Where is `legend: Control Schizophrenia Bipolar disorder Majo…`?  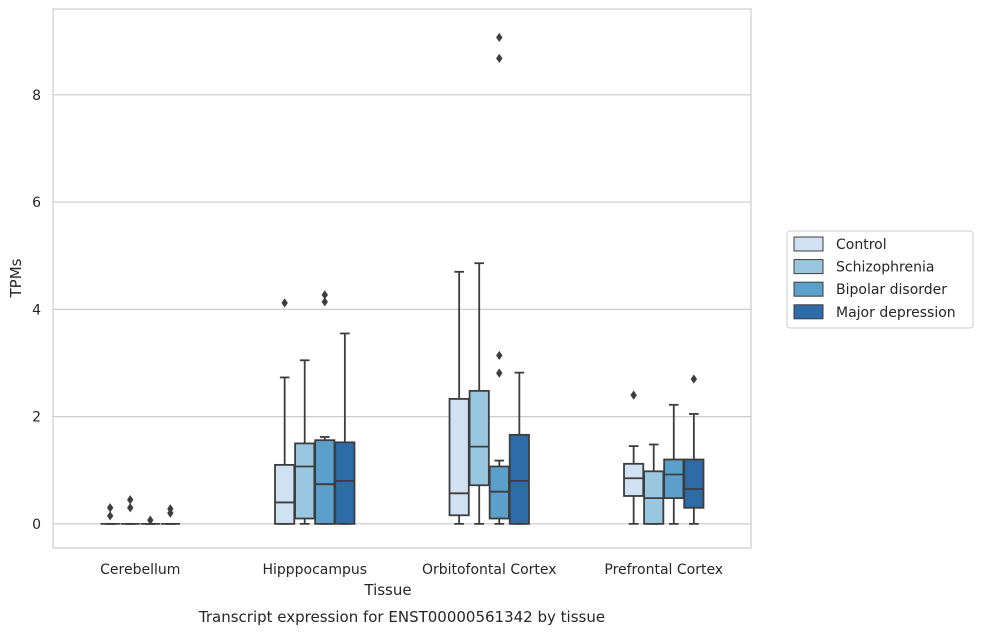 legend: Control Schizophrenia Bipolar disorder Majo… is located at coordinates (880, 279).